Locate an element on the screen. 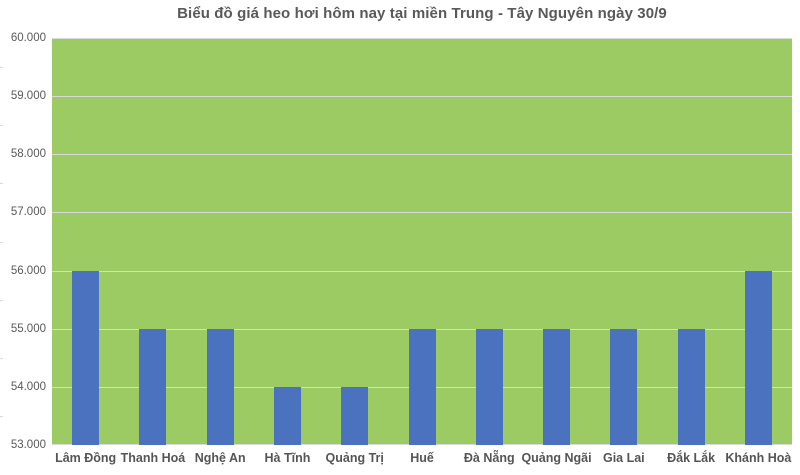 The width and height of the screenshot is (800, 475). y-axis-tick-label: 60.000 is located at coordinates (28, 38).